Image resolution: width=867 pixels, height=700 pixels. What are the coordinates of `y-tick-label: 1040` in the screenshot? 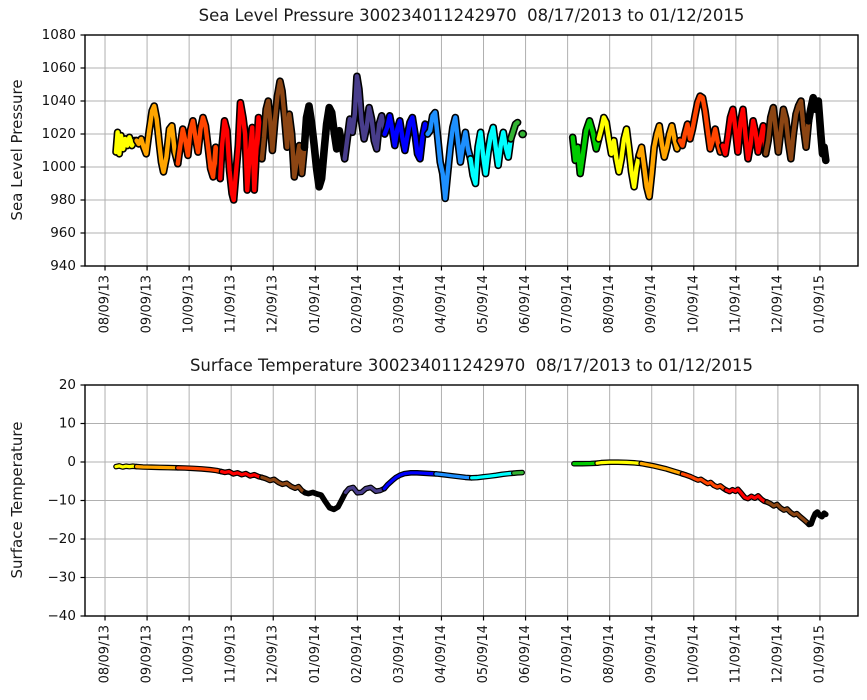 It's located at (59, 101).